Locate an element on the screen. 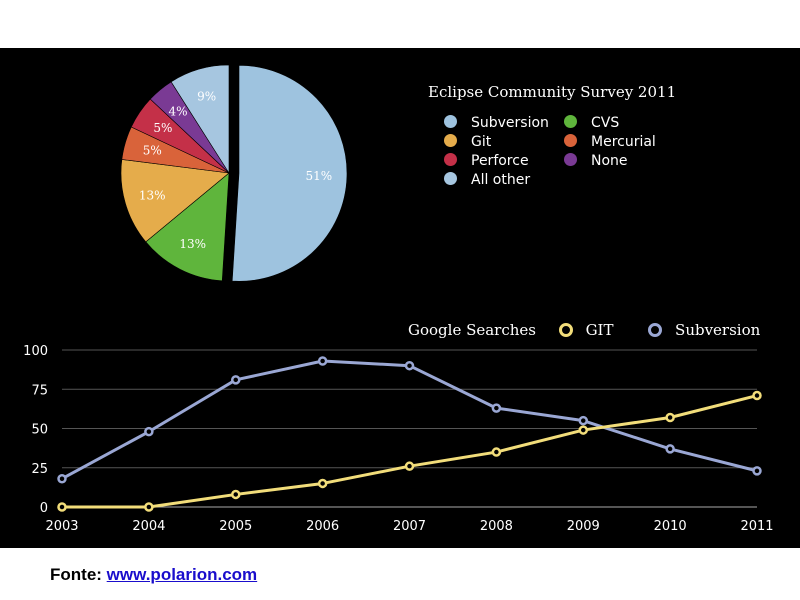 Image resolution: width=800 pixels, height=600 pixels. legend-item-perforce: Perforce is located at coordinates (486, 161).